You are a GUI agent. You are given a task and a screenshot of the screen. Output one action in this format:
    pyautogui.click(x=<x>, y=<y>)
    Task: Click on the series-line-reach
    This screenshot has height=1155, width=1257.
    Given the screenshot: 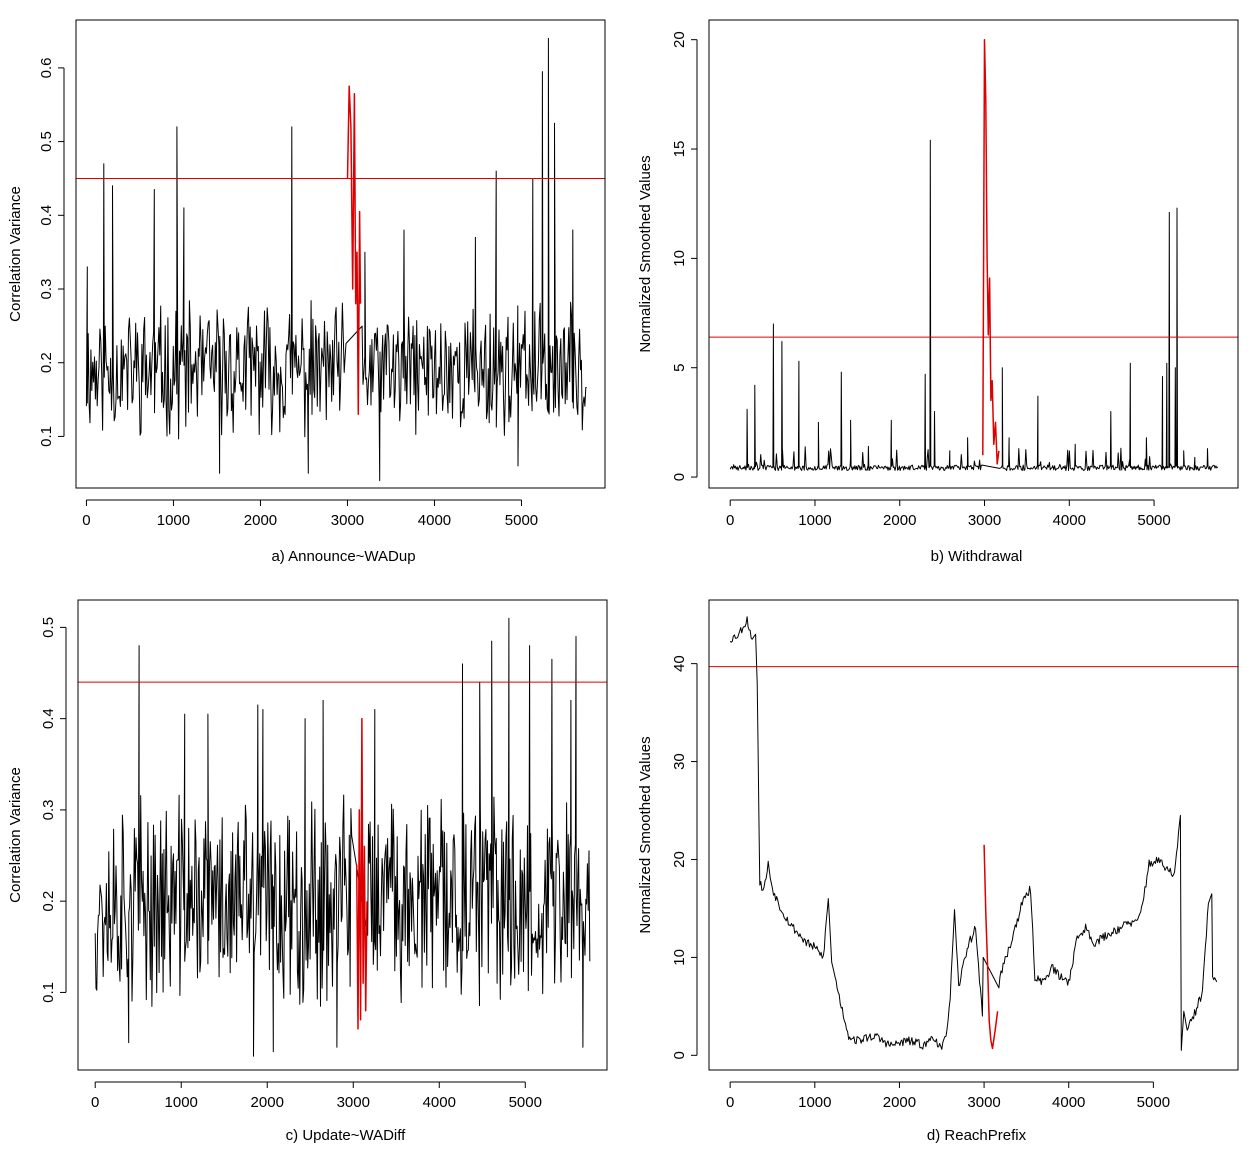 What is the action you would take?
    pyautogui.click(x=973, y=833)
    